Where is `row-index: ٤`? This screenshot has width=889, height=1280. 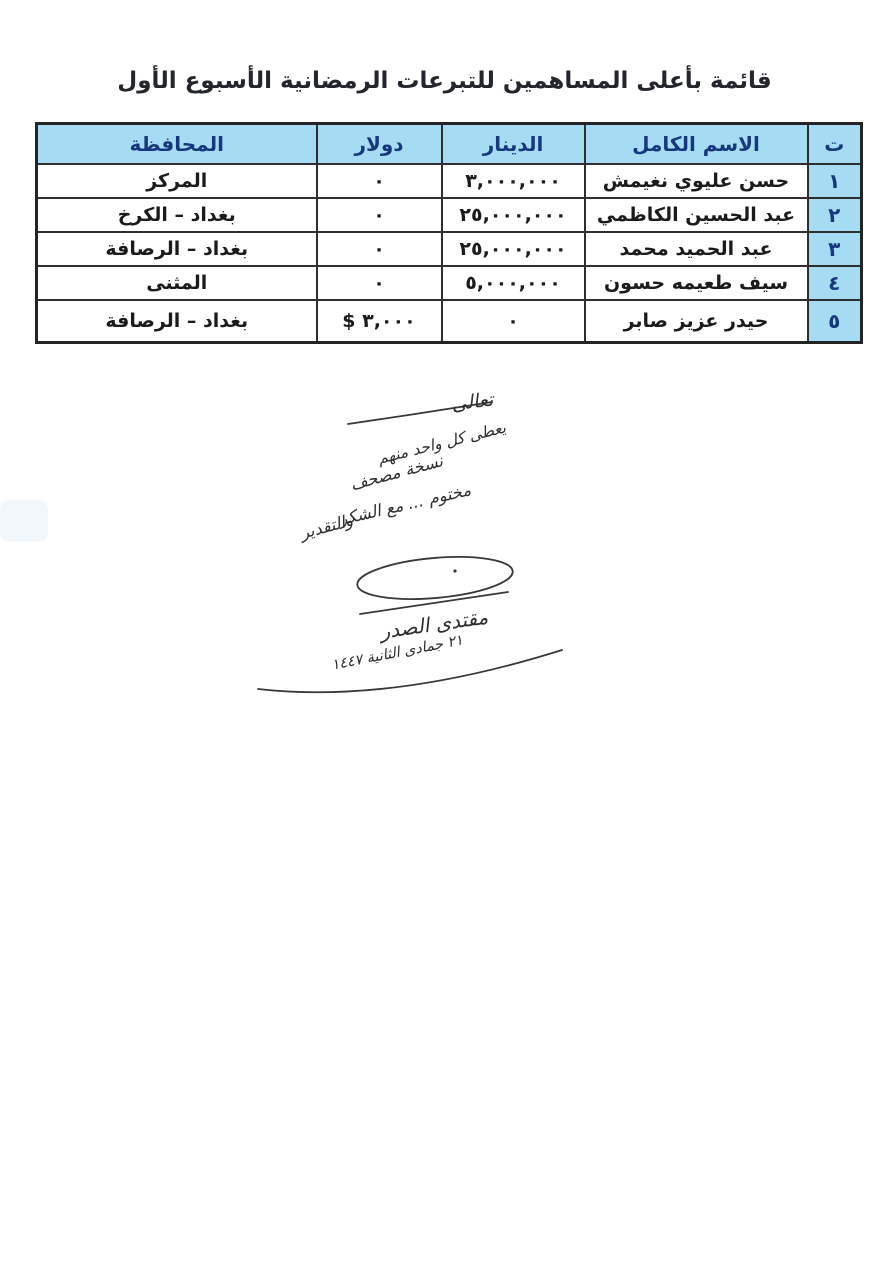
row-index: ٤ is located at coordinates (834, 283).